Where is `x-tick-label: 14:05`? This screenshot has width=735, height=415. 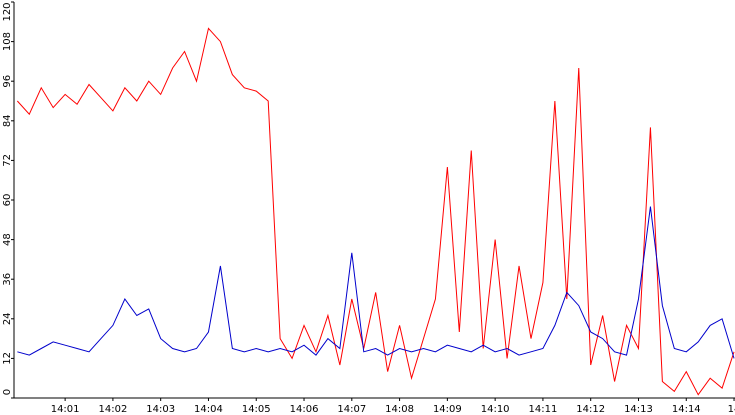
x-tick-label: 14:05 is located at coordinates (256, 409).